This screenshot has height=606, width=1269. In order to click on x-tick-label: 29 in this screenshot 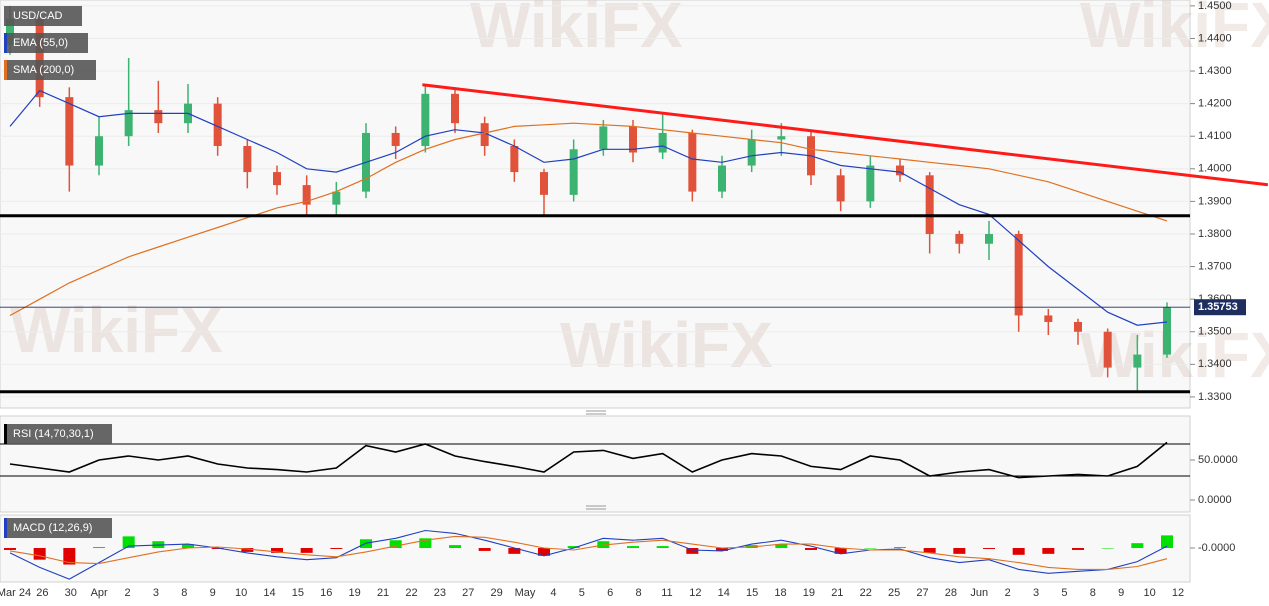, I will do `click(497, 593)`.